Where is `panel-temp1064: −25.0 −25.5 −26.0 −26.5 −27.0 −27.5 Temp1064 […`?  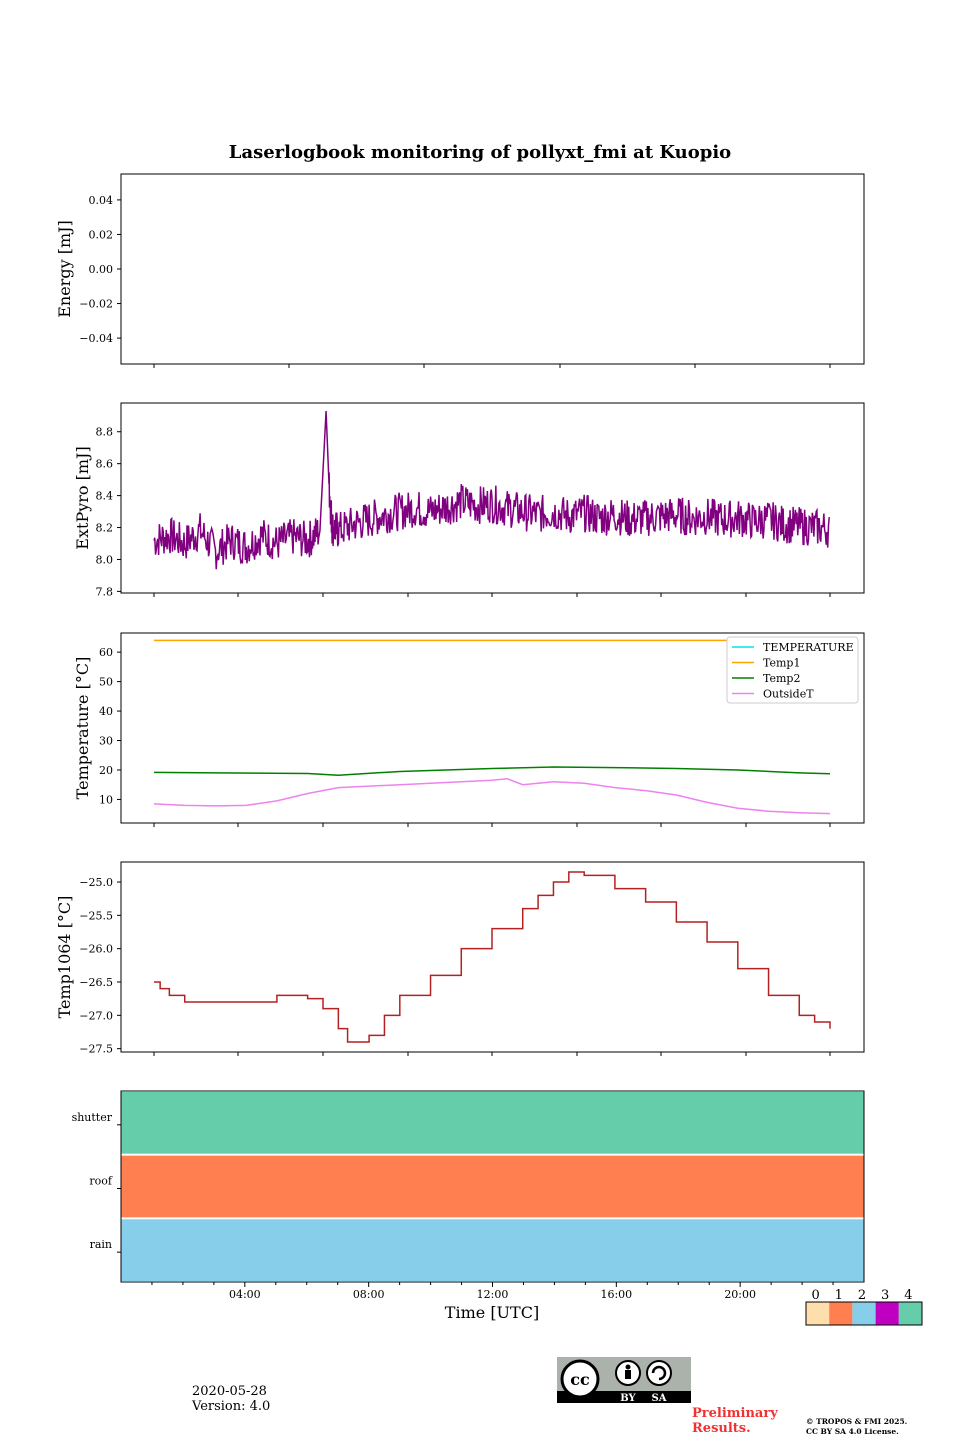
panel-temp1064: −25.0 −25.5 −26.0 −26.5 −27.0 −27.5 Temp1064 [… is located at coordinates (460, 958).